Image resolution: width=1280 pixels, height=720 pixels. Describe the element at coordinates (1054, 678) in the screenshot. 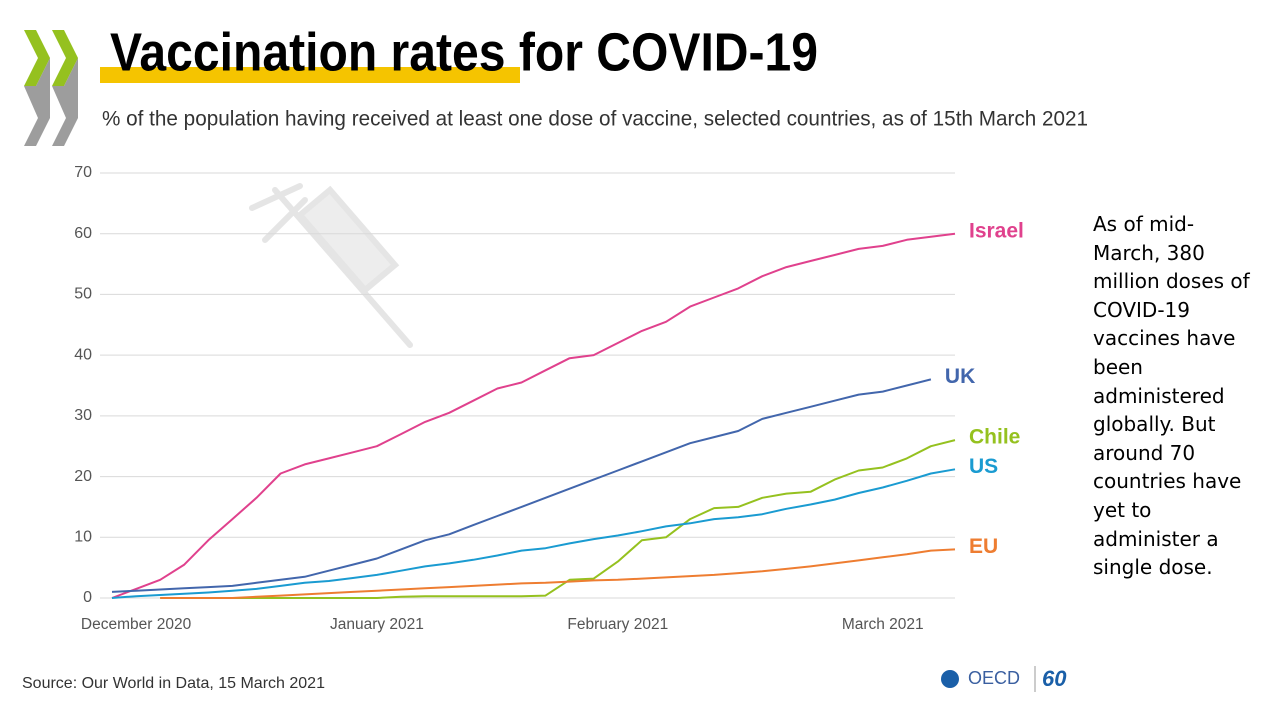

I see `logo-anniversary: 60` at that location.